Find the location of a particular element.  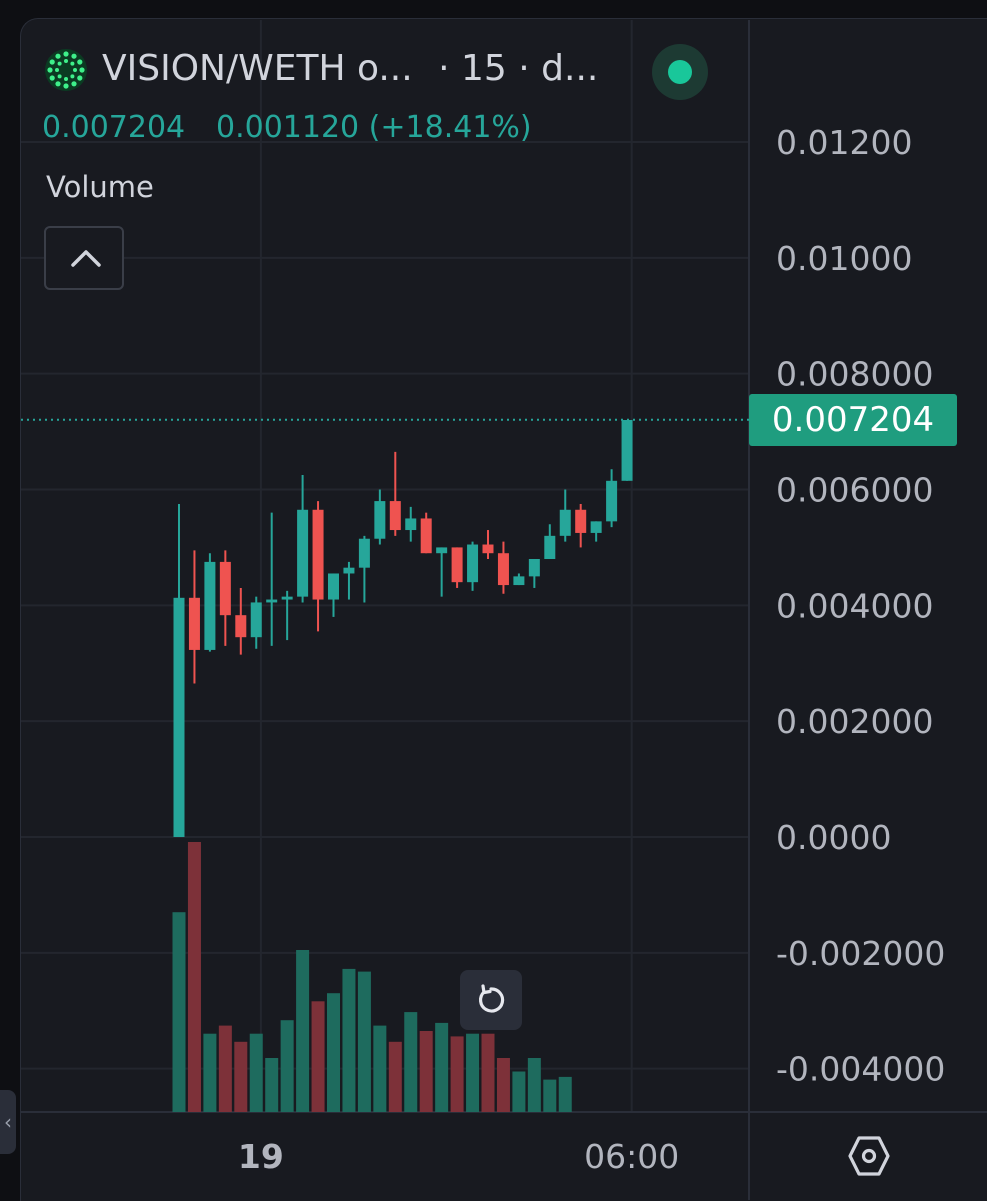

y-tick-label: 0.002000 is located at coordinates (854, 721).